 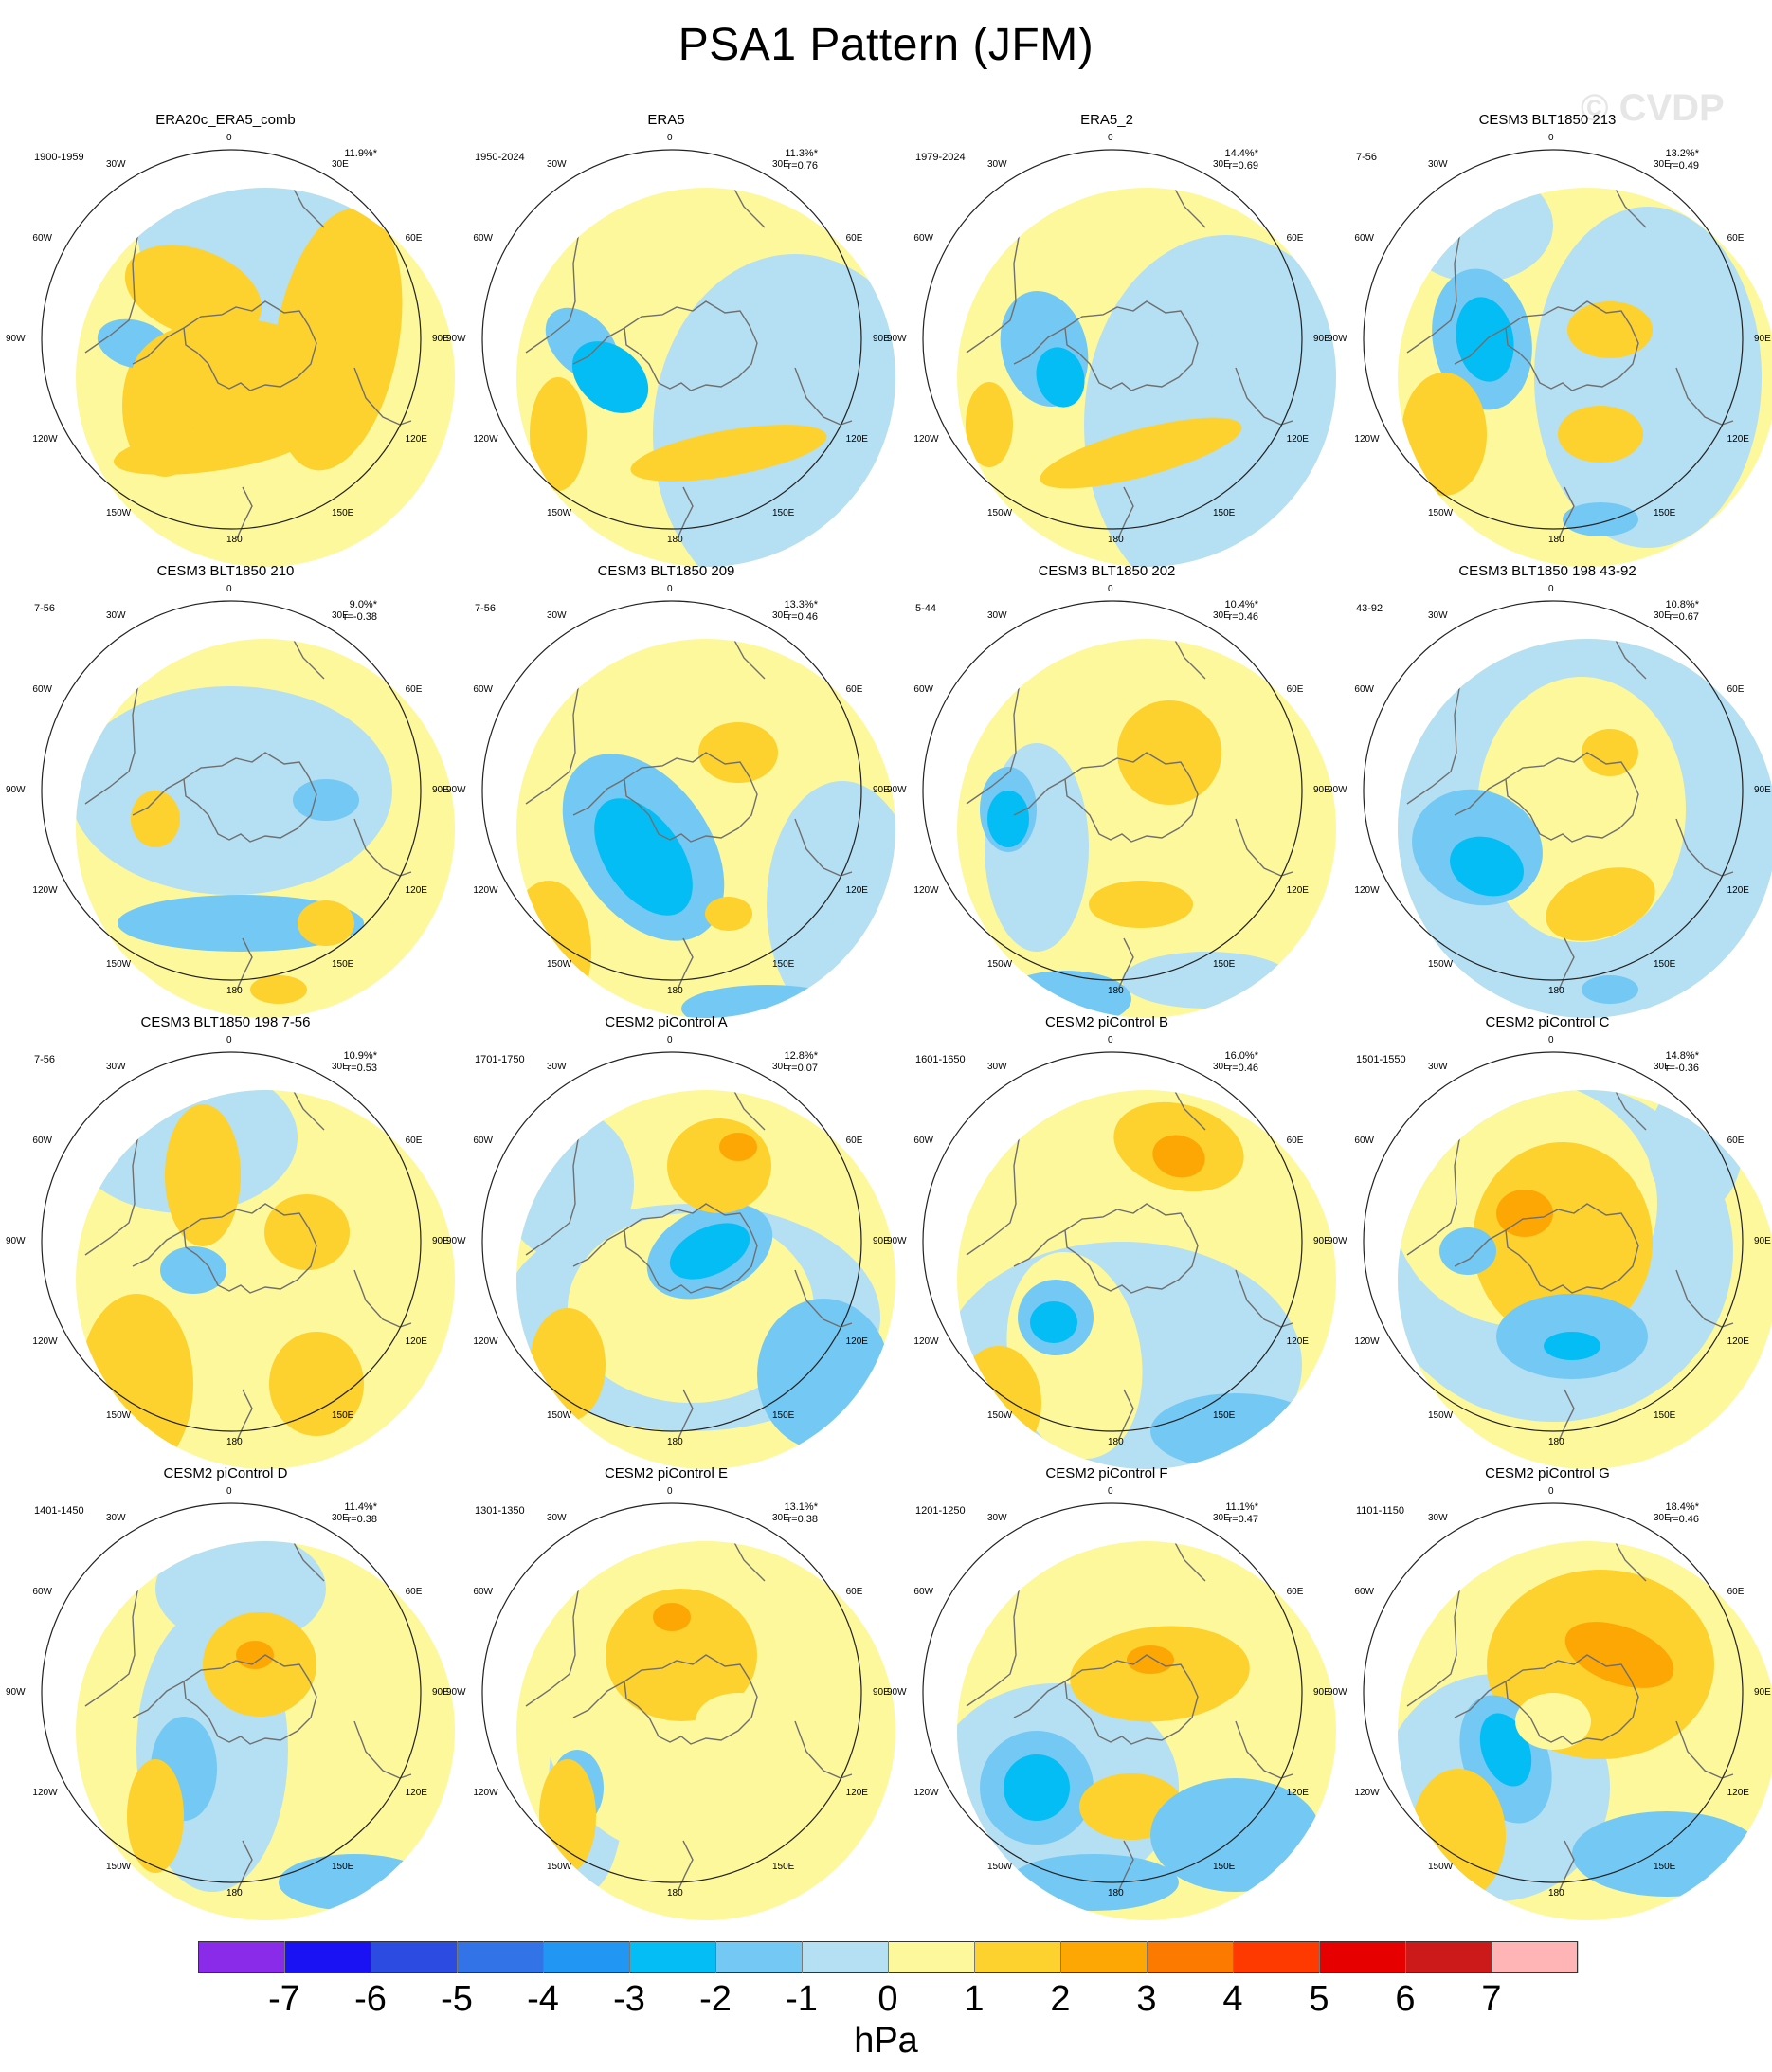 I want to click on longitude-label: 120E, so click(x=416, y=1341).